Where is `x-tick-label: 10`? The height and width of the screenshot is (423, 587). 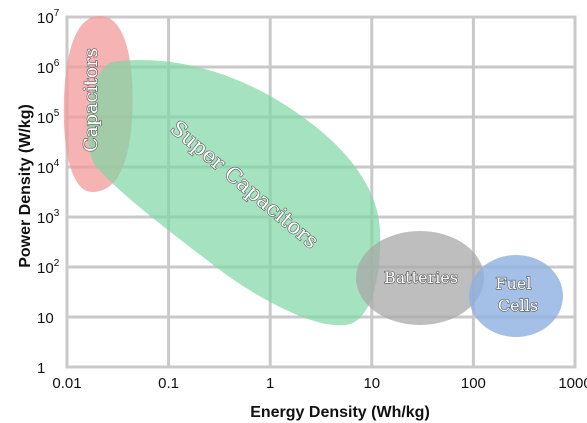
x-tick-label: 10 is located at coordinates (371, 383).